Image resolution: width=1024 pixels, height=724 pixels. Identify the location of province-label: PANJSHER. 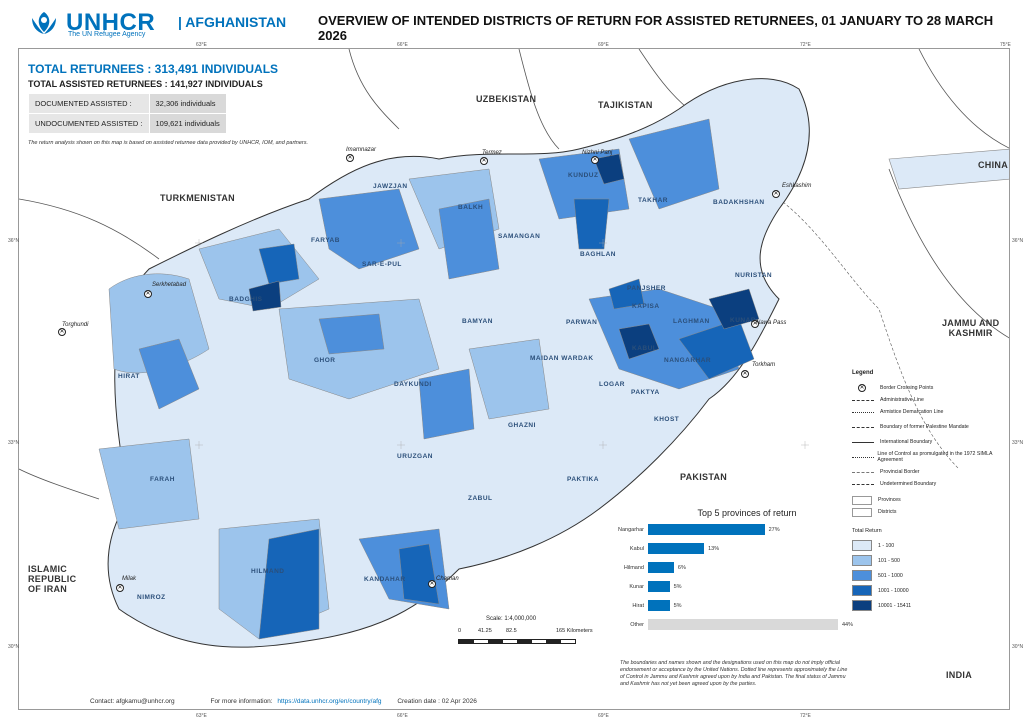
(646, 288).